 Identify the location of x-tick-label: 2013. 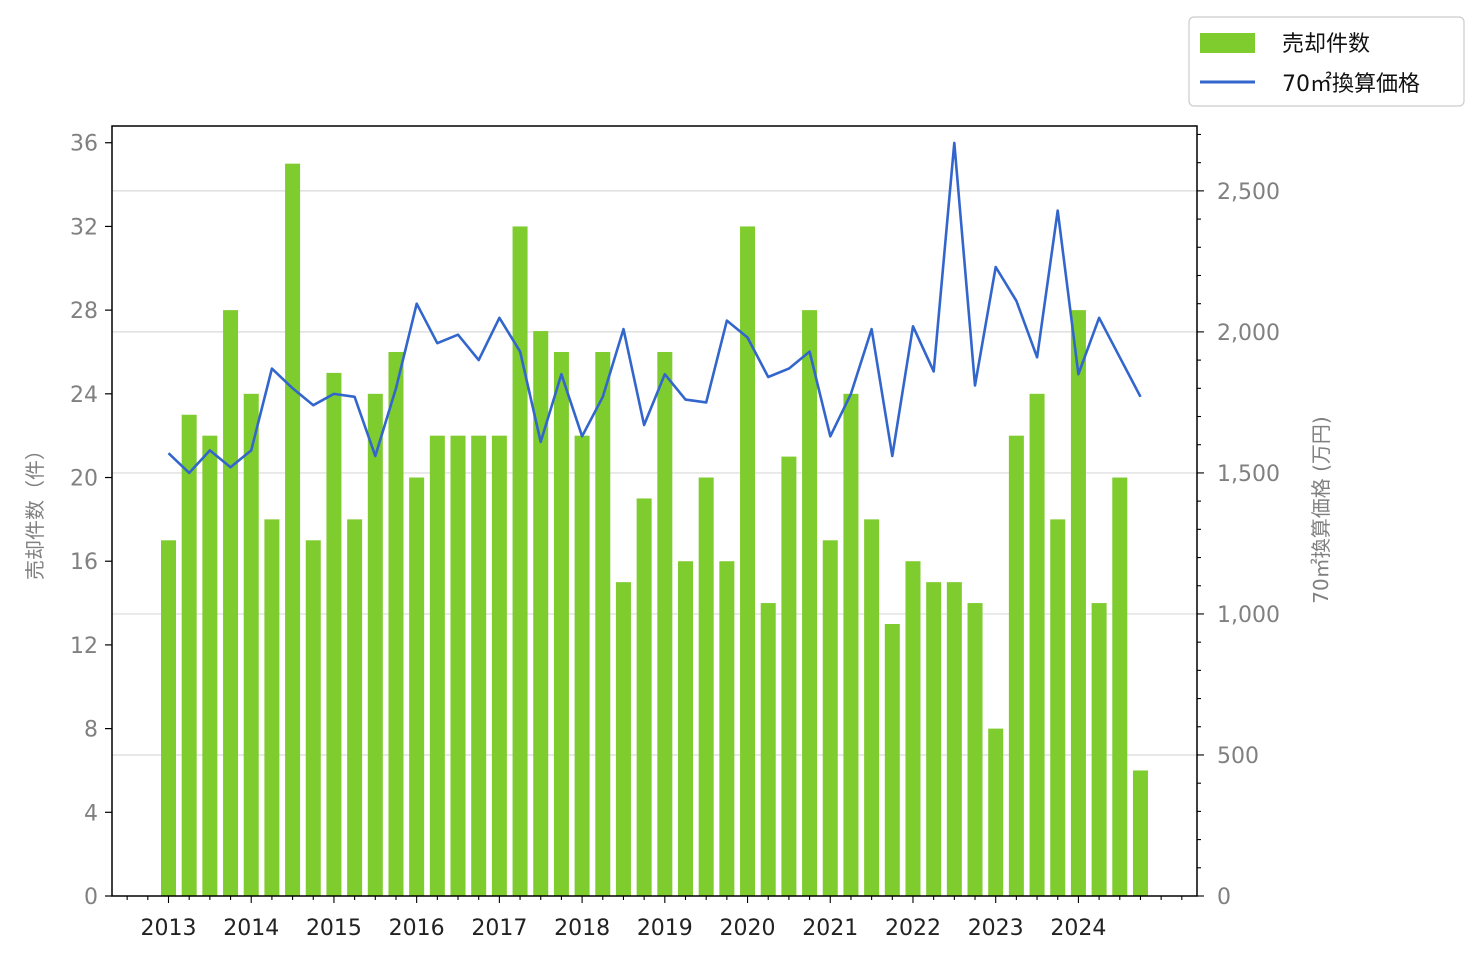
(169, 928).